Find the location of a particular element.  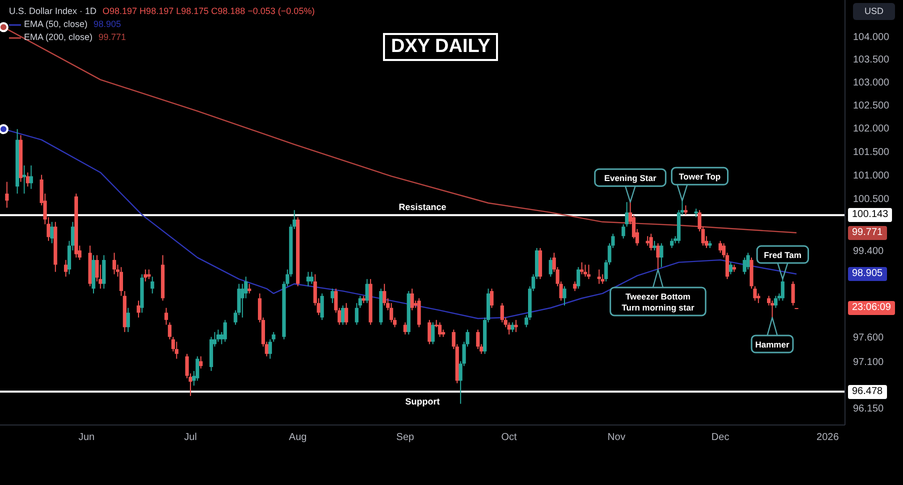

text: 100.143 is located at coordinates (870, 215).